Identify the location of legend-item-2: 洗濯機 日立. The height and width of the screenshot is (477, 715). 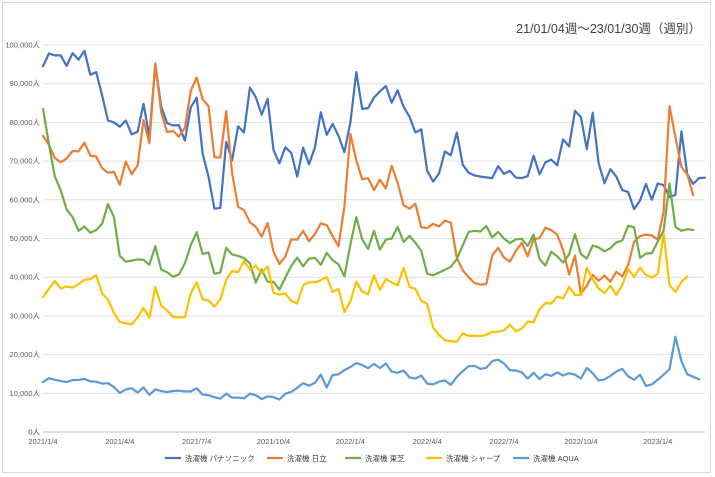
(297, 458).